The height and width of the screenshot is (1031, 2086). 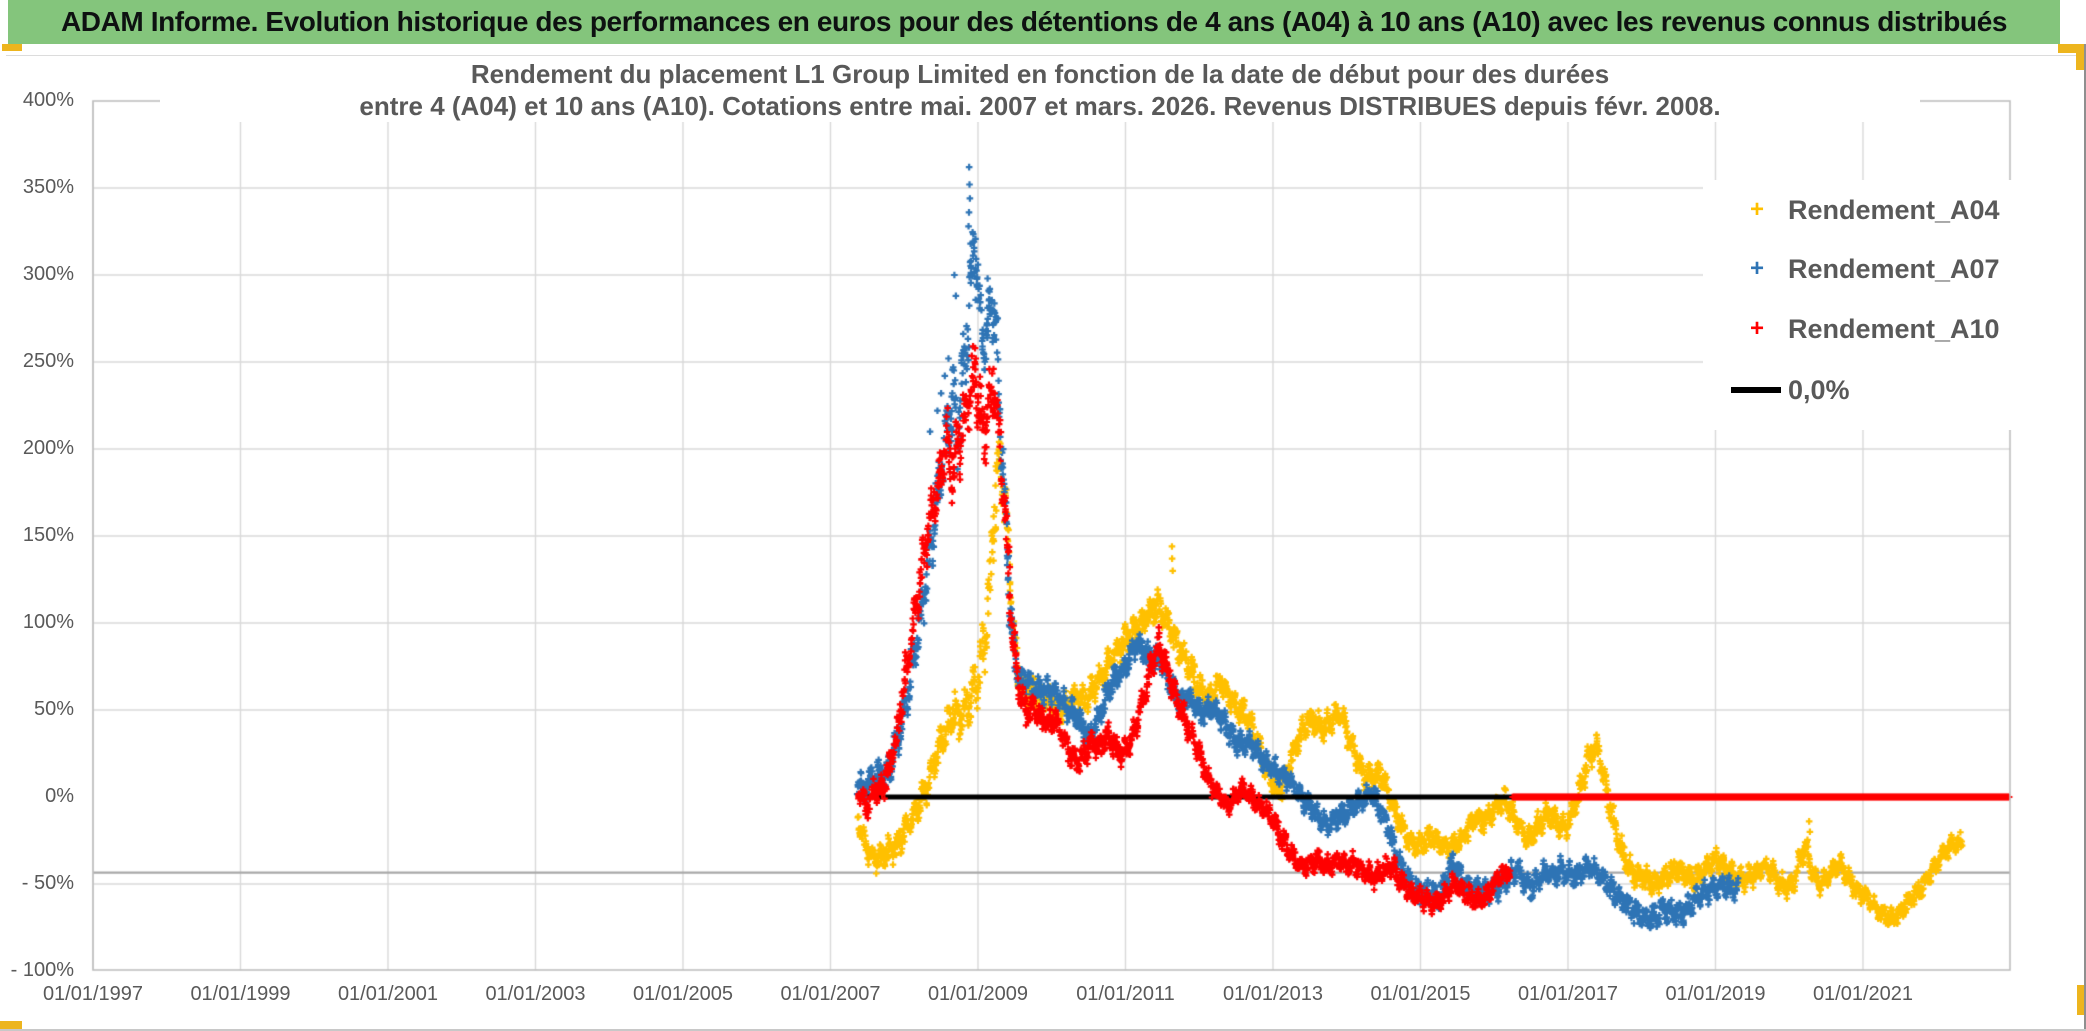 I want to click on x-tick-label: 01/01/1997, so click(x=93, y=994).